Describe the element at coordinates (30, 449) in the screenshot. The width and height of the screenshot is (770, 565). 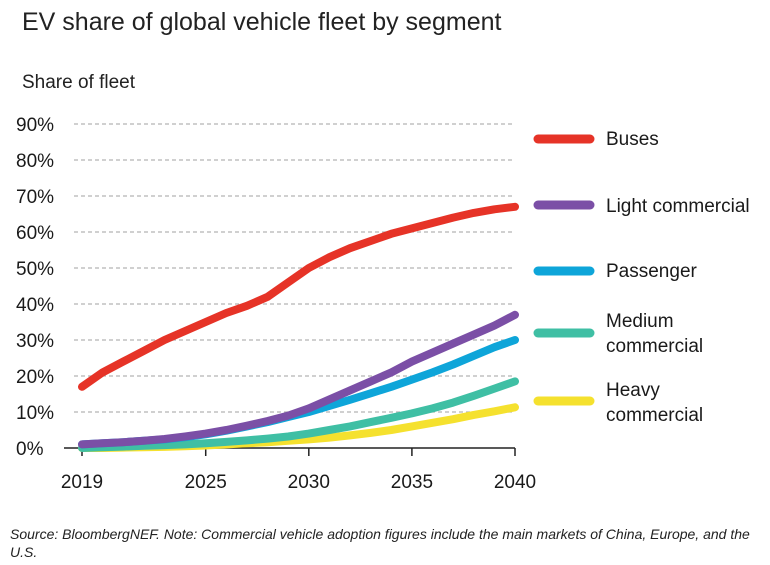
I see `y-tick-label: 0%` at that location.